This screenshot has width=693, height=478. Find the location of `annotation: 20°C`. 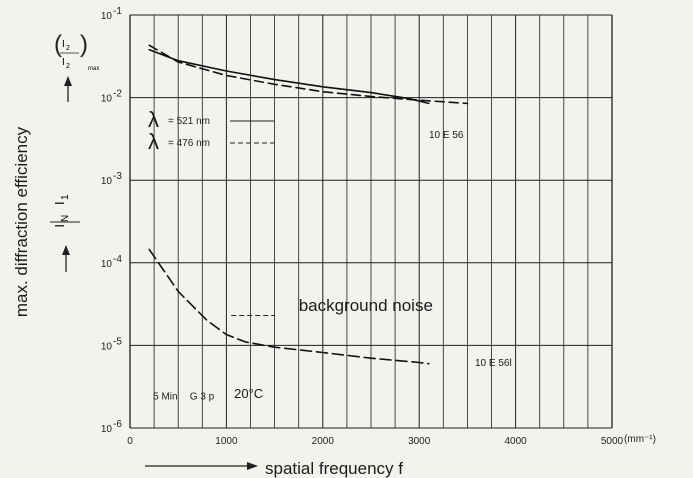

annotation: 20°C is located at coordinates (248, 393).